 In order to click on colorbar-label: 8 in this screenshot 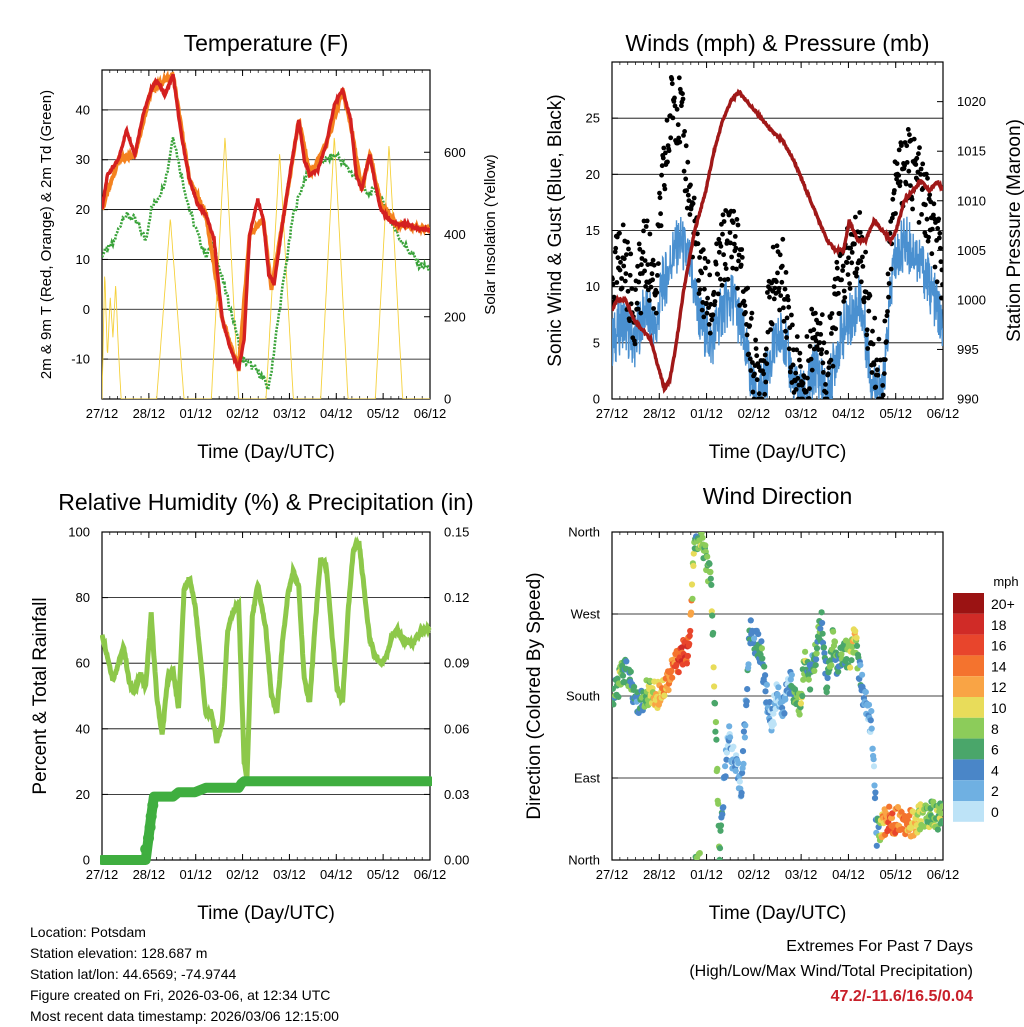, I will do `click(995, 729)`.